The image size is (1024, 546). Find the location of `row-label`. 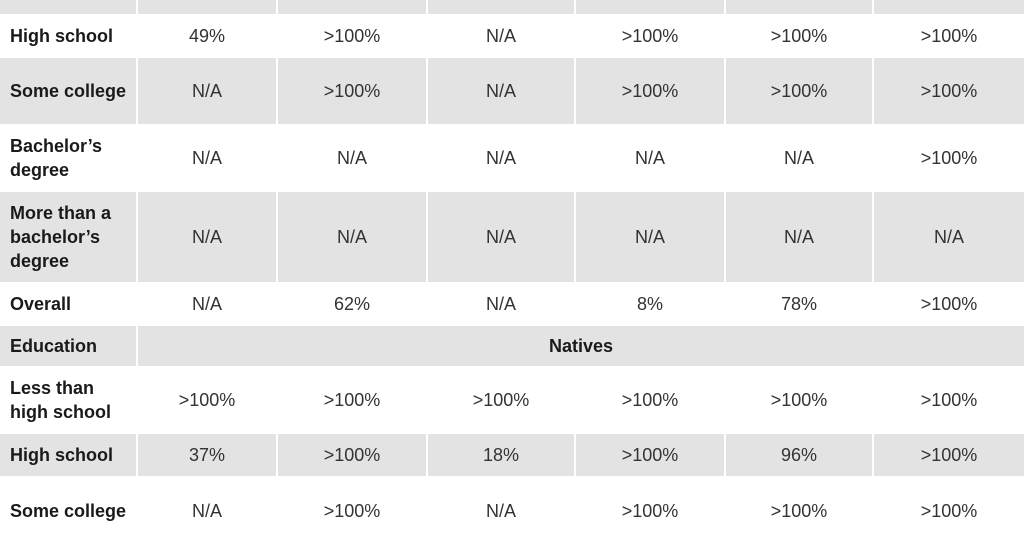

row-label is located at coordinates (69, 7).